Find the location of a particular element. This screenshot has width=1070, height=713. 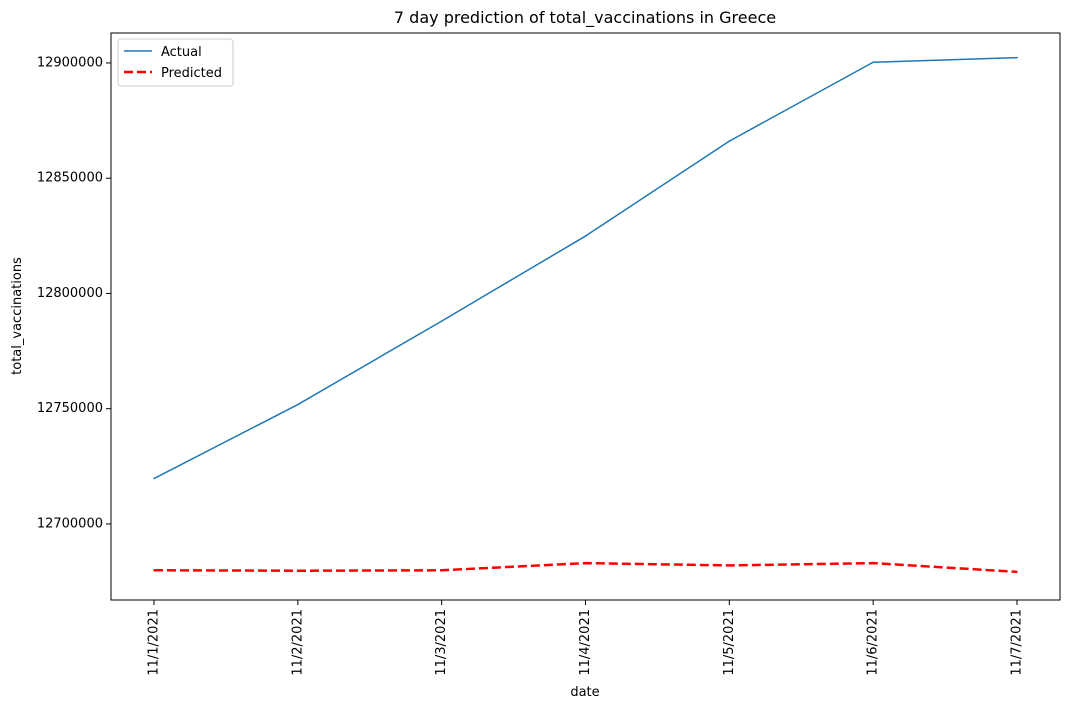

y-axis-ticks: 12700000 12750000 12800000 12850000 12900000 is located at coordinates (74, 293).